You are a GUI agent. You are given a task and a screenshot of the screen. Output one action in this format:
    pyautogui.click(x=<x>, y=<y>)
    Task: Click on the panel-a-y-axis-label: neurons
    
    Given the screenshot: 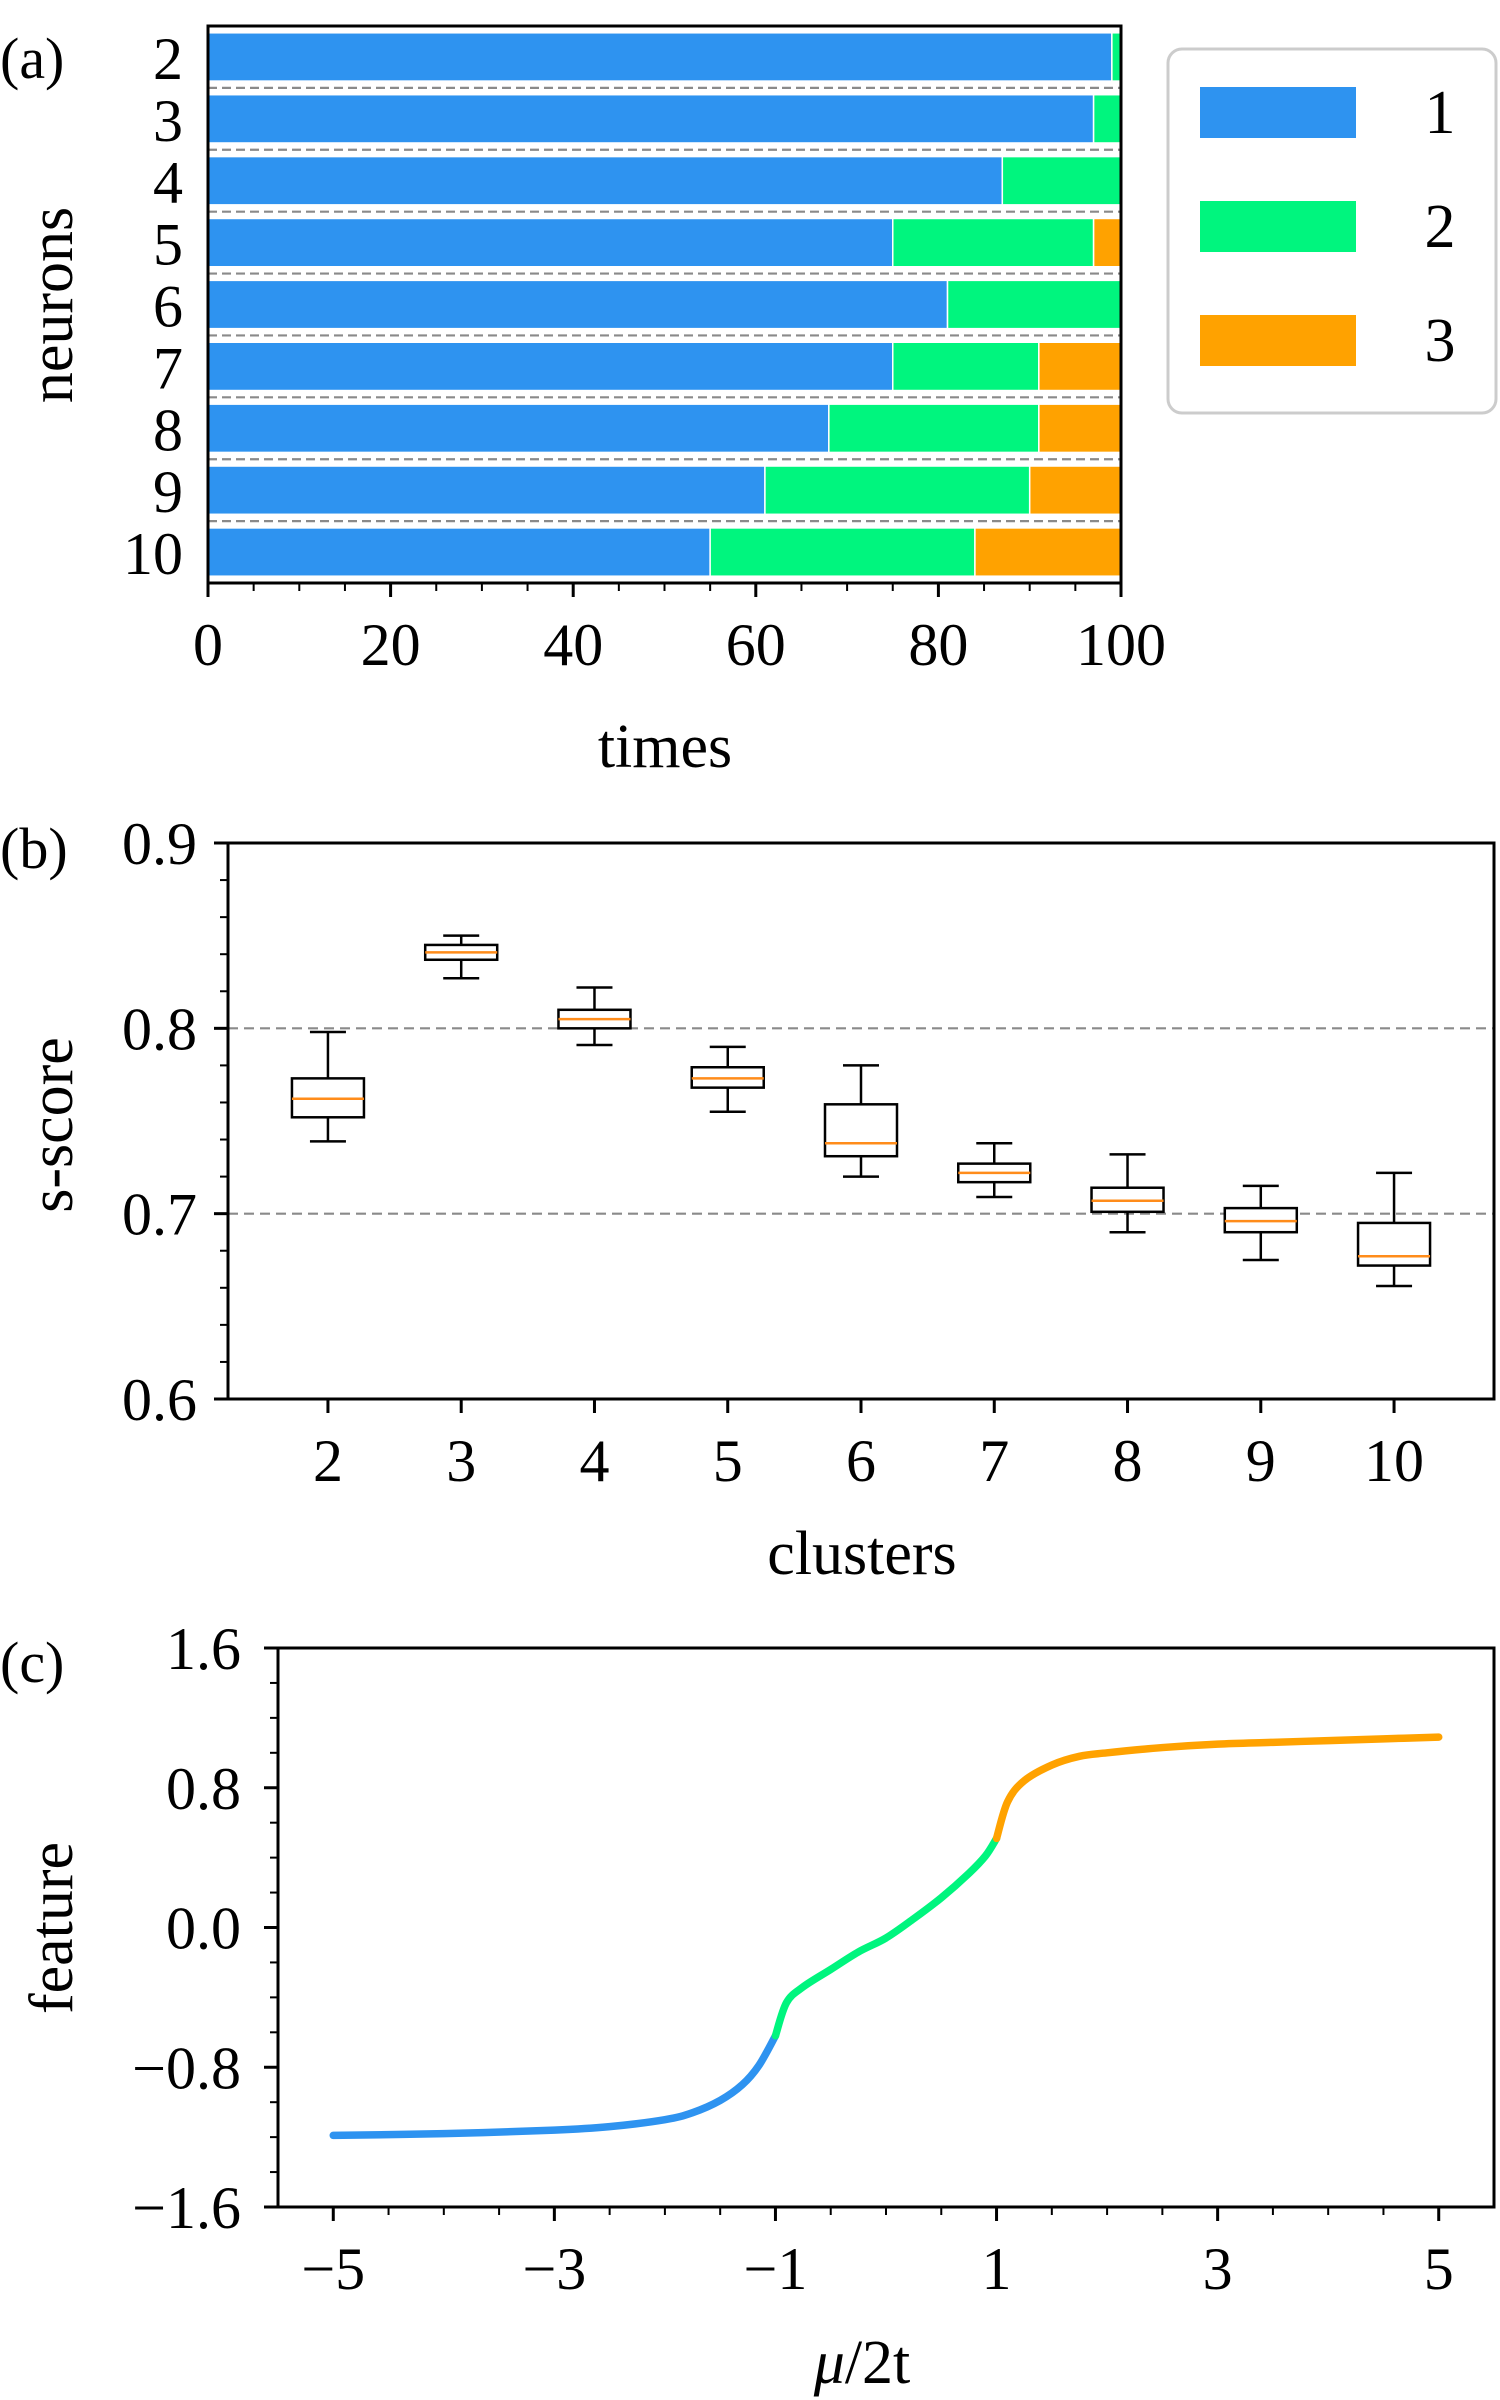 What is the action you would take?
    pyautogui.click(x=52, y=305)
    